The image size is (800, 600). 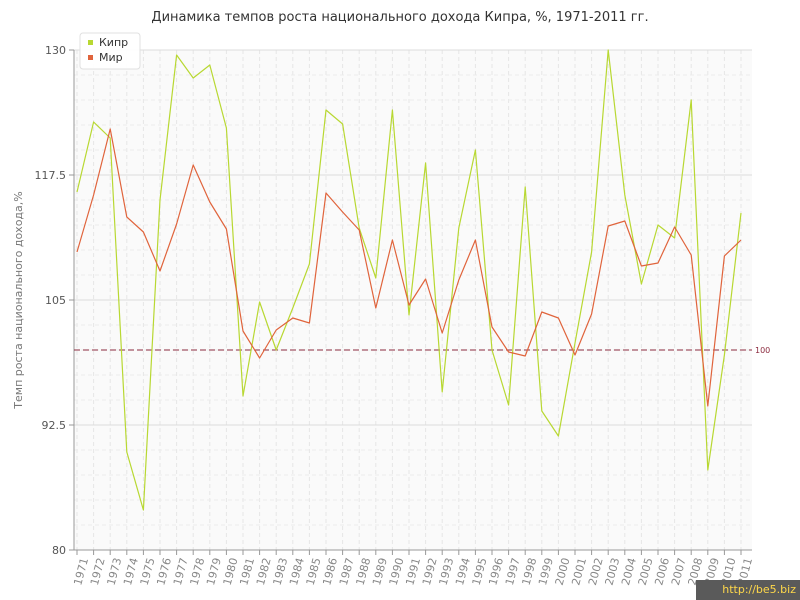 I want to click on y-tick-label: 130, so click(x=55, y=50).